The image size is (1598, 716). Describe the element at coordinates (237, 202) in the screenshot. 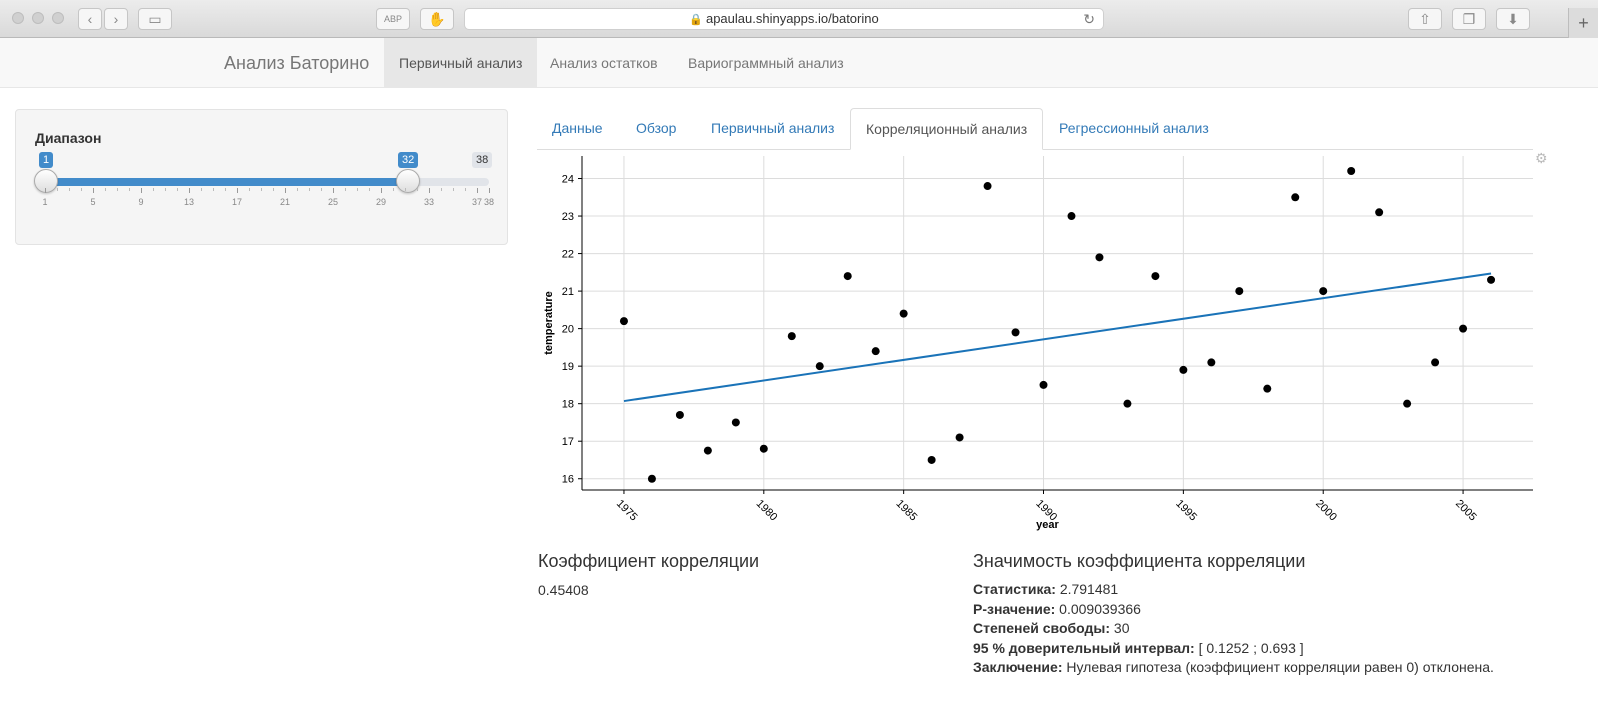

I see `slider-grid-label: 17` at that location.